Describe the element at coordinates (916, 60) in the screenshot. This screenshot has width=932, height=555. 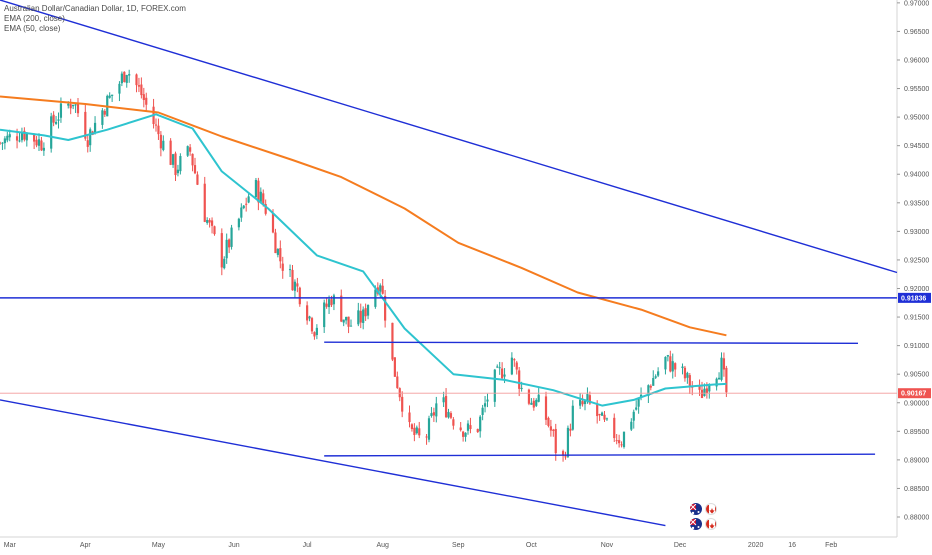
I see `y-axis-tick-label: 0.96000` at that location.